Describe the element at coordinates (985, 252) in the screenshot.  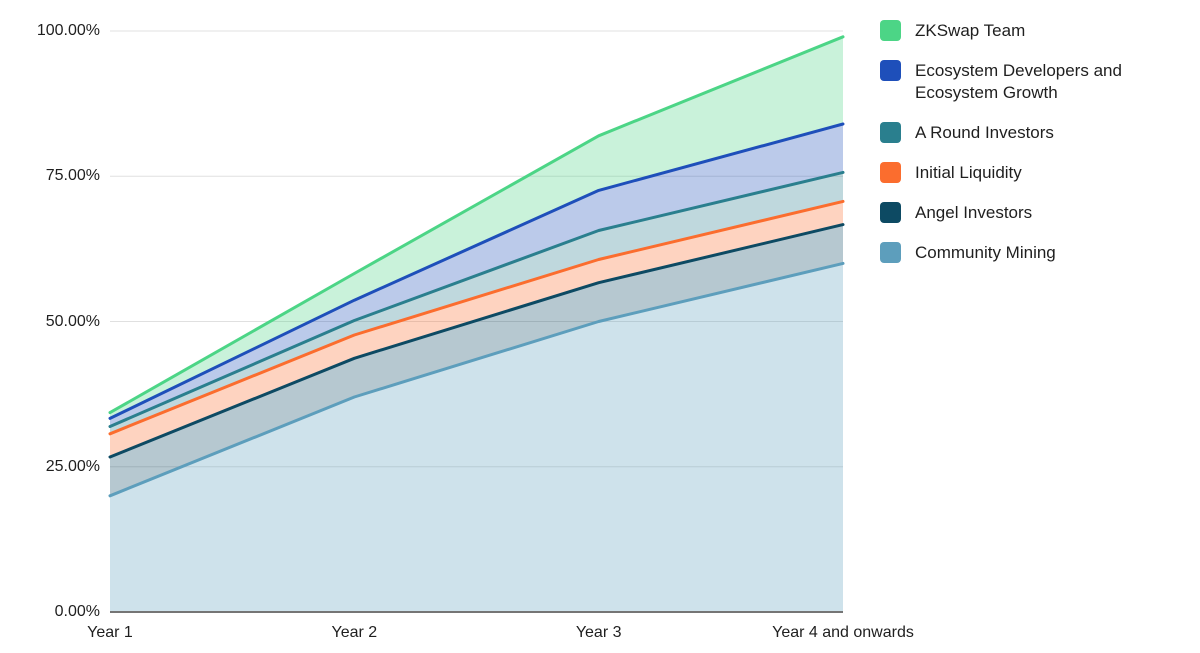
I see `legend-label: Community Mining` at that location.